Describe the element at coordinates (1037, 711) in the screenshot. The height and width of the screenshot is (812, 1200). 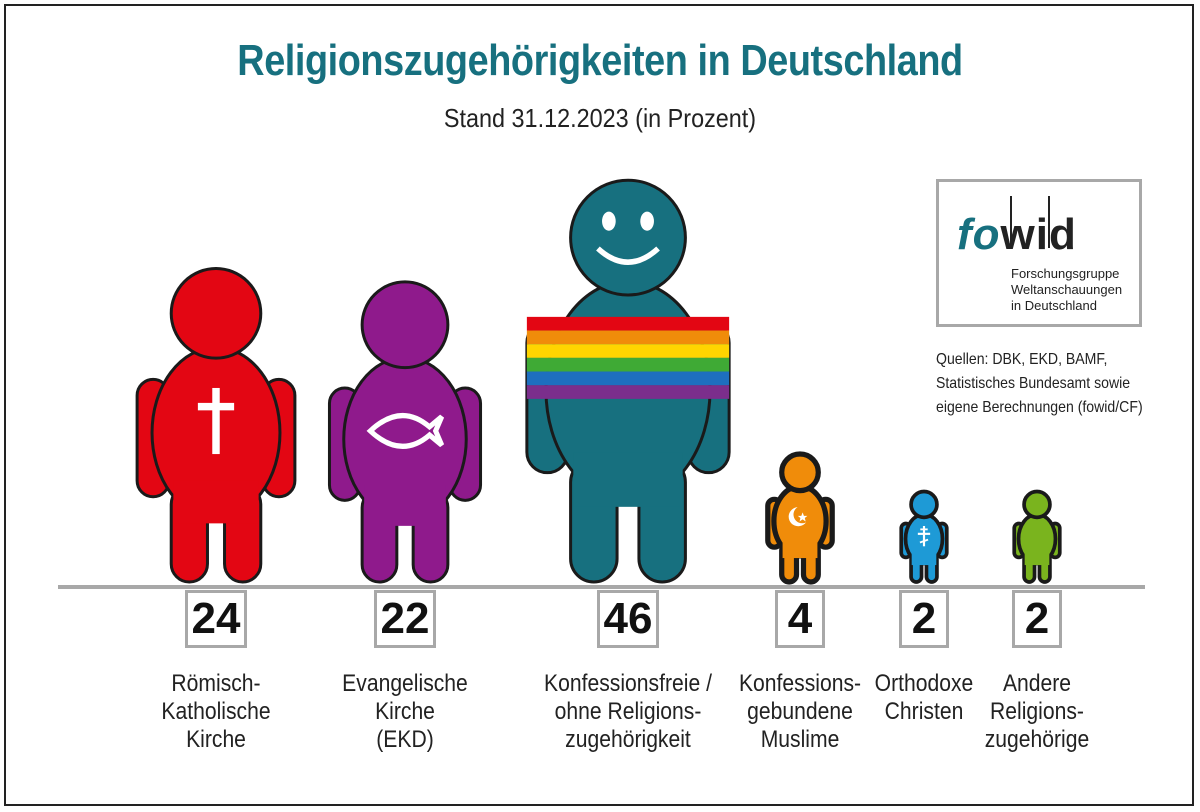
I see `category-label: Andere Religions- zugehörige` at that location.